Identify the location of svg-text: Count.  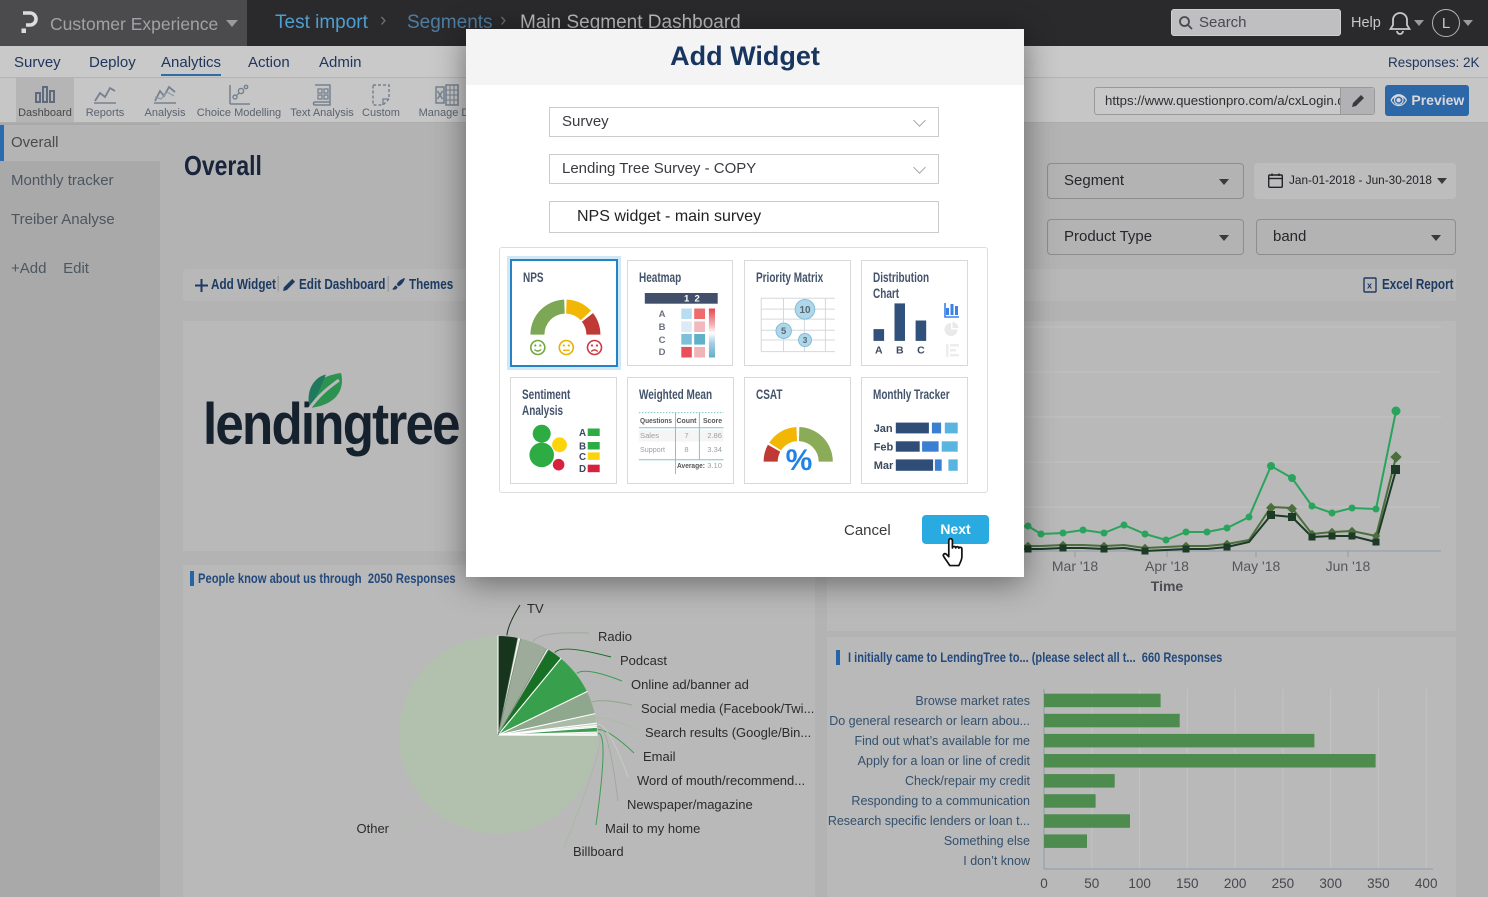
(687, 420).